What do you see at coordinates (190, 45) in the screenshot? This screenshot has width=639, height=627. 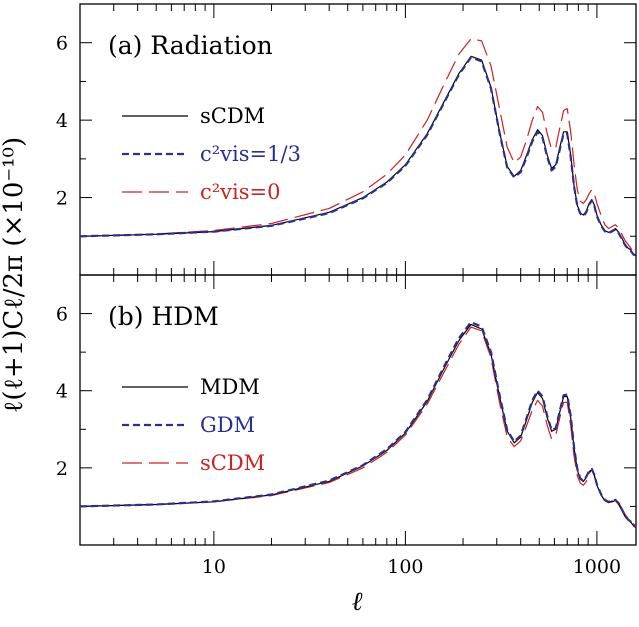 I see `panel-label: (a) Radiation` at bounding box center [190, 45].